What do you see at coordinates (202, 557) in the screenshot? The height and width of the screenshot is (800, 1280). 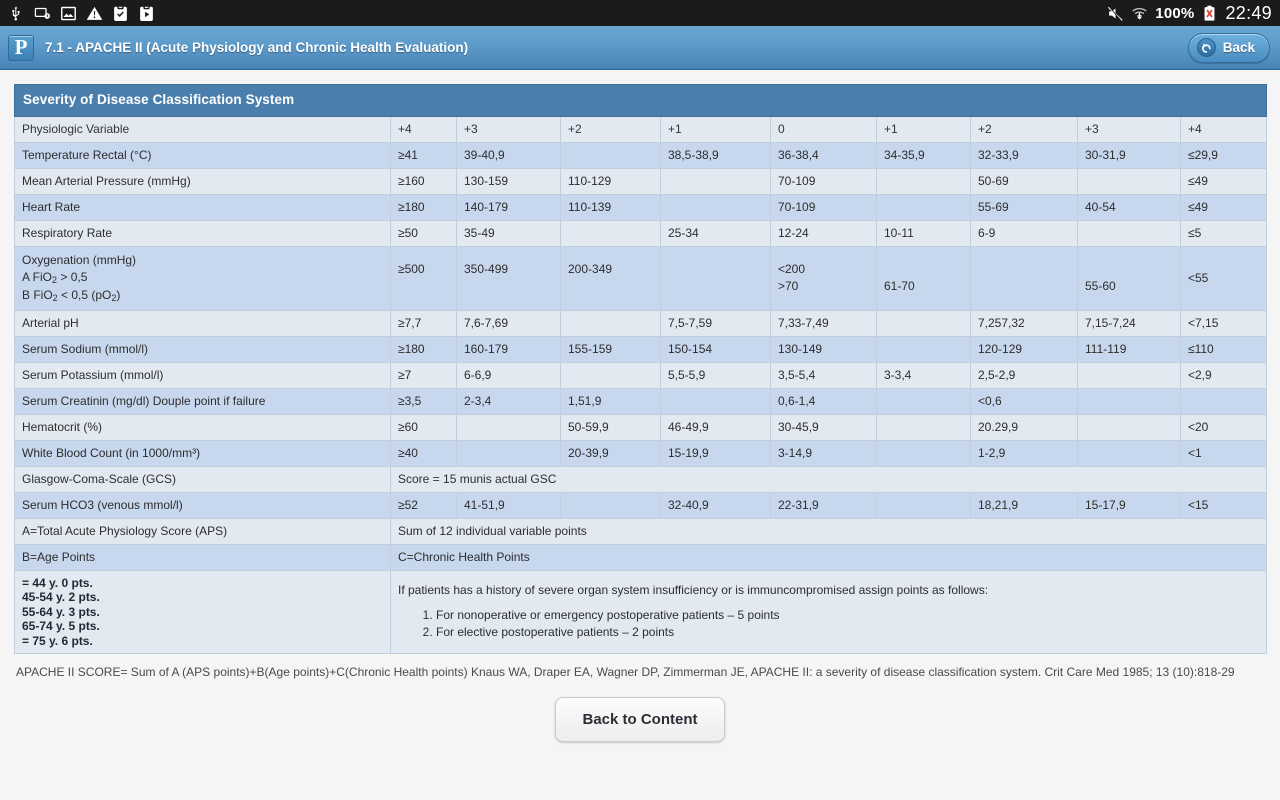 I see `age-points-header: B=Age Points` at bounding box center [202, 557].